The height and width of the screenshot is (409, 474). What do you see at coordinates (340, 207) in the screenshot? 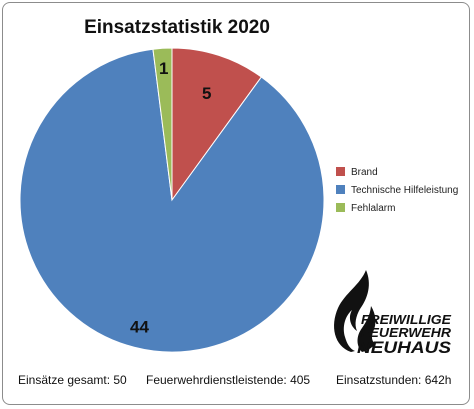
I see `legend-swatch-fehlalarm` at bounding box center [340, 207].